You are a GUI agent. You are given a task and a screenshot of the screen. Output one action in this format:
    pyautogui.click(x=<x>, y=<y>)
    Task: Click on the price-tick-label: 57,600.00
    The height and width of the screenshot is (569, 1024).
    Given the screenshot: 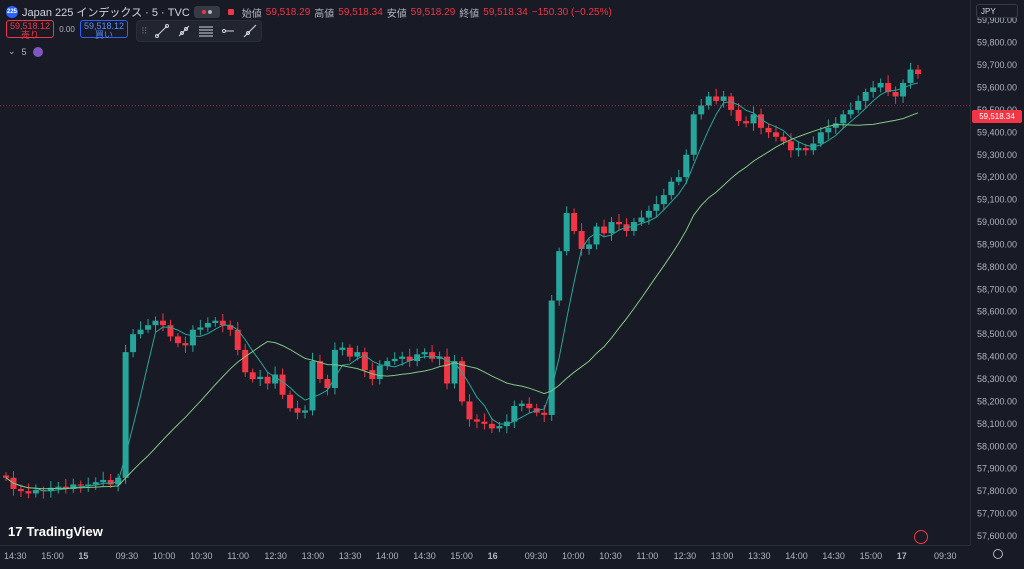 What is the action you would take?
    pyautogui.click(x=997, y=536)
    